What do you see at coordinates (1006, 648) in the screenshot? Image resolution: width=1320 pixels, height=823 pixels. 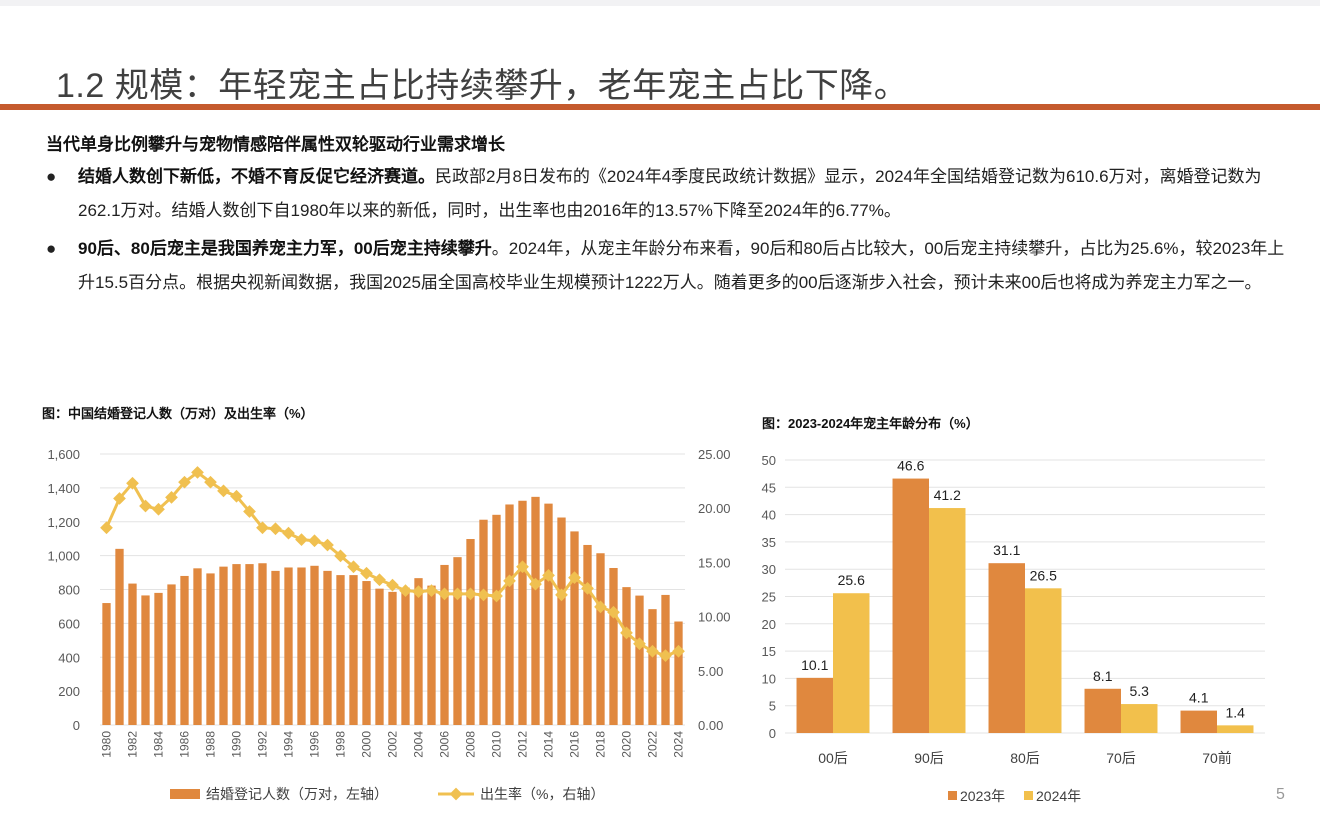 I see `bar-2023年-80后` at bounding box center [1006, 648].